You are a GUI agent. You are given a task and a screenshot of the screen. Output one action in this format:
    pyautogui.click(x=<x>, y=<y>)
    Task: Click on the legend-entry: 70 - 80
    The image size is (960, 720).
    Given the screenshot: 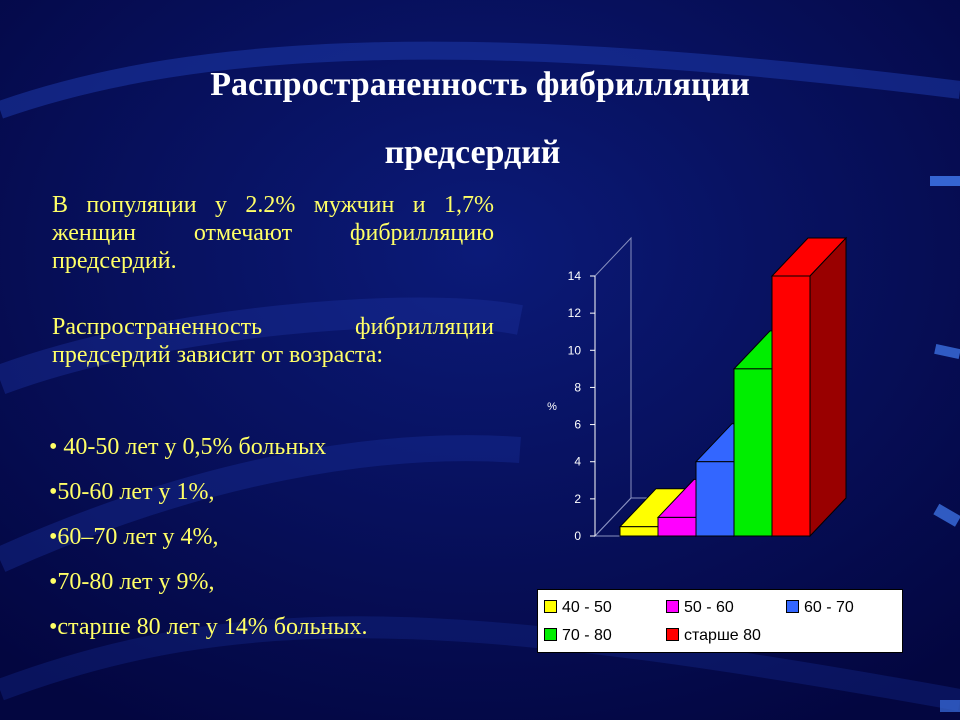 What is the action you would take?
    pyautogui.click(x=578, y=636)
    